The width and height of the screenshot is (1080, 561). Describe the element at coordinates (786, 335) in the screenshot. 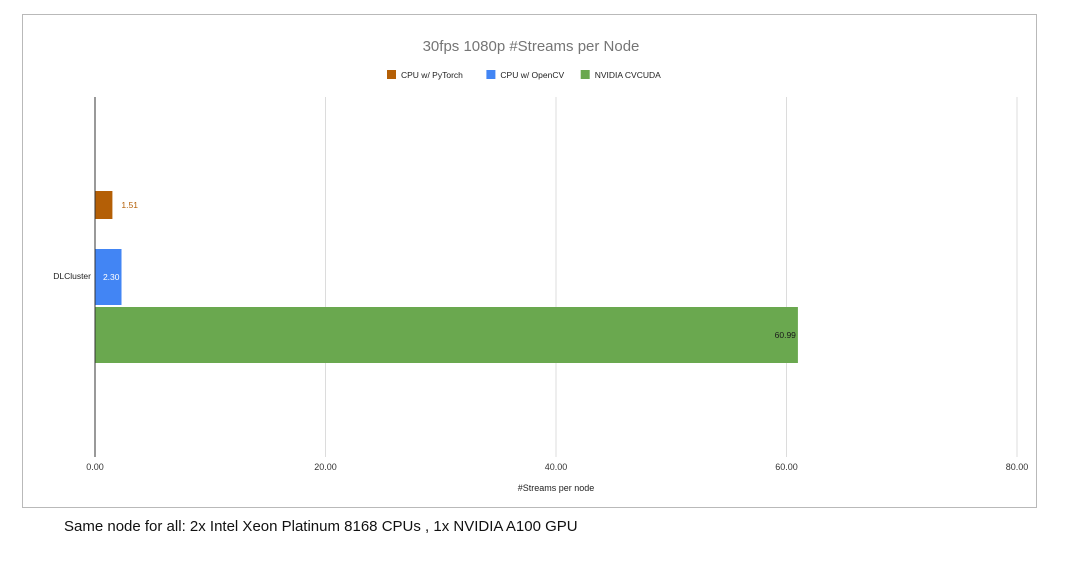

I see `data-label: 60.99` at that location.